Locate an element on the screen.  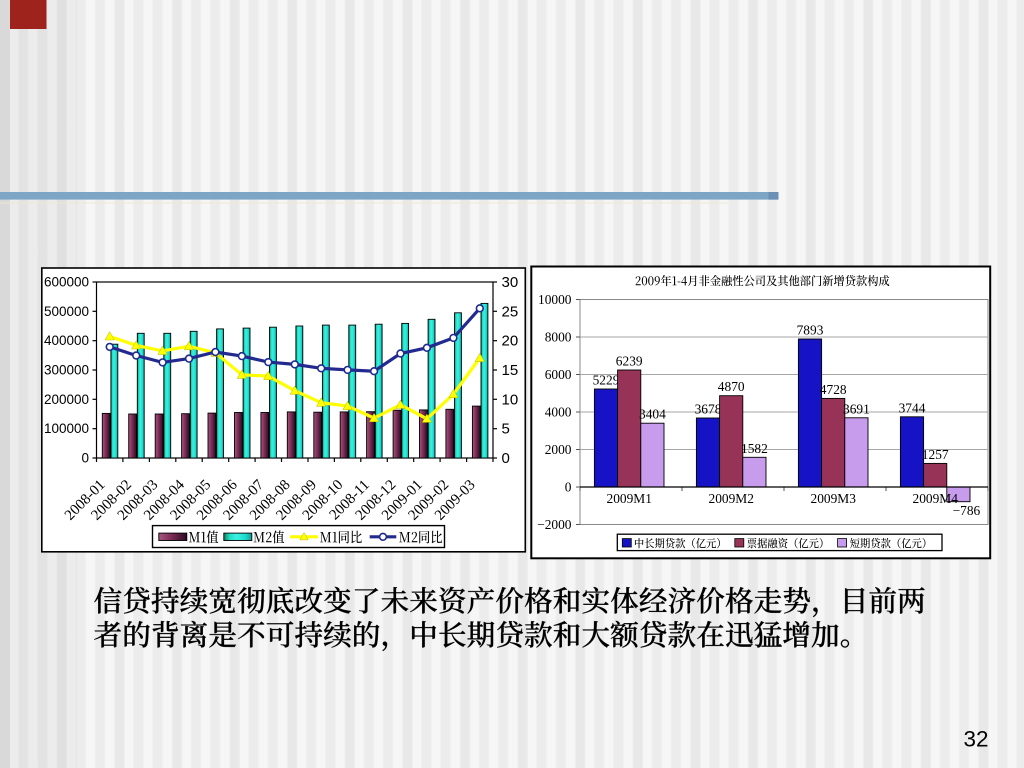
svg-text: 600000 is located at coordinates (66, 282).